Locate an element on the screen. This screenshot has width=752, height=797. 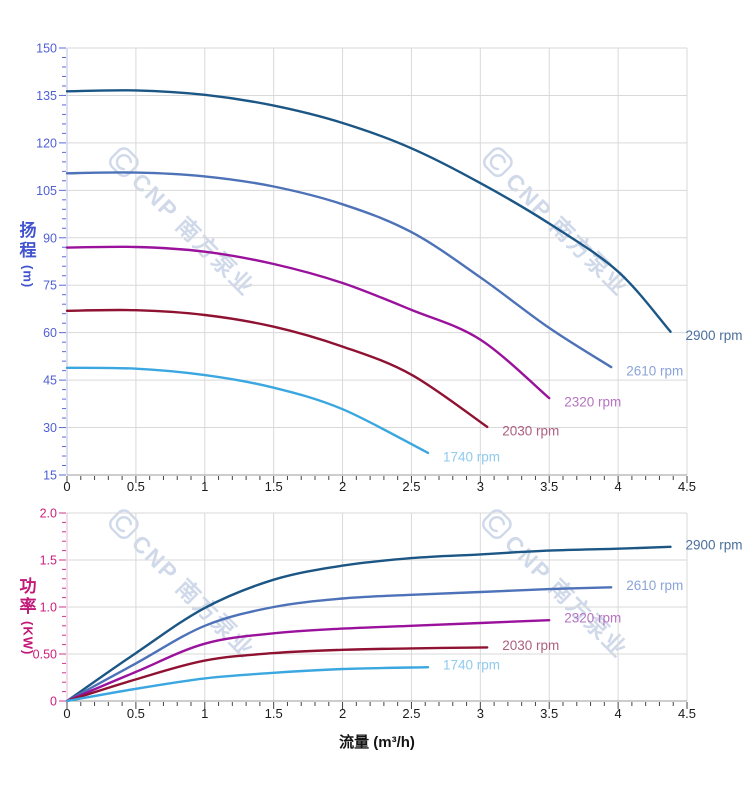
power-axis-title-unit: (KW) is located at coordinates (28, 638).